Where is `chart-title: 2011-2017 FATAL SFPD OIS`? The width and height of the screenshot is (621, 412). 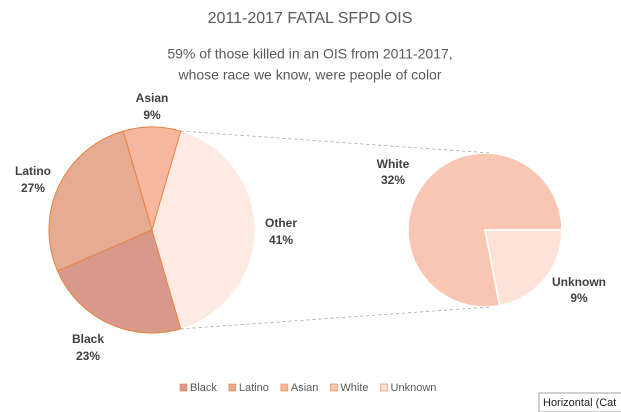 chart-title: 2011-2017 FATAL SFPD OIS is located at coordinates (310, 18).